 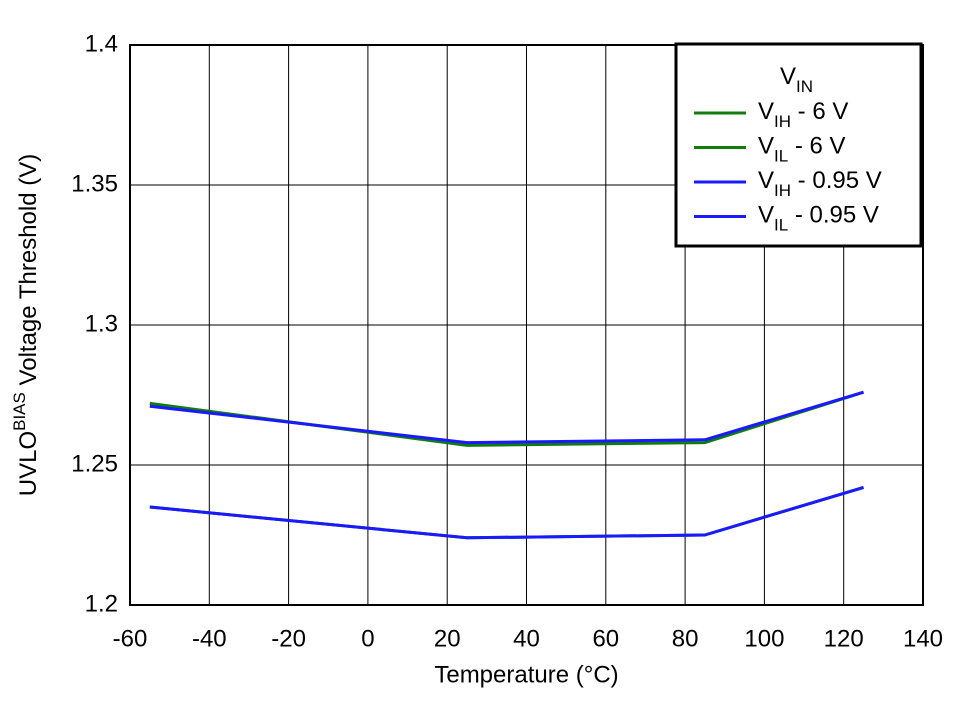 What do you see at coordinates (94, 463) in the screenshot?
I see `y-tick-label: 1.25` at bounding box center [94, 463].